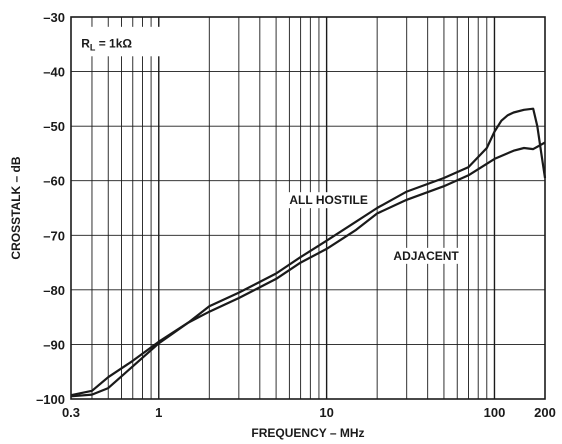  What do you see at coordinates (54, 181) in the screenshot?
I see `y-tick-label: –60` at bounding box center [54, 181].